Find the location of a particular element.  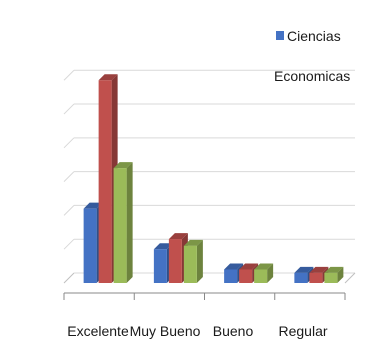

x-axis-labels: Excelente Muy Bueno Bueno Regular is located at coordinates (204, 316).